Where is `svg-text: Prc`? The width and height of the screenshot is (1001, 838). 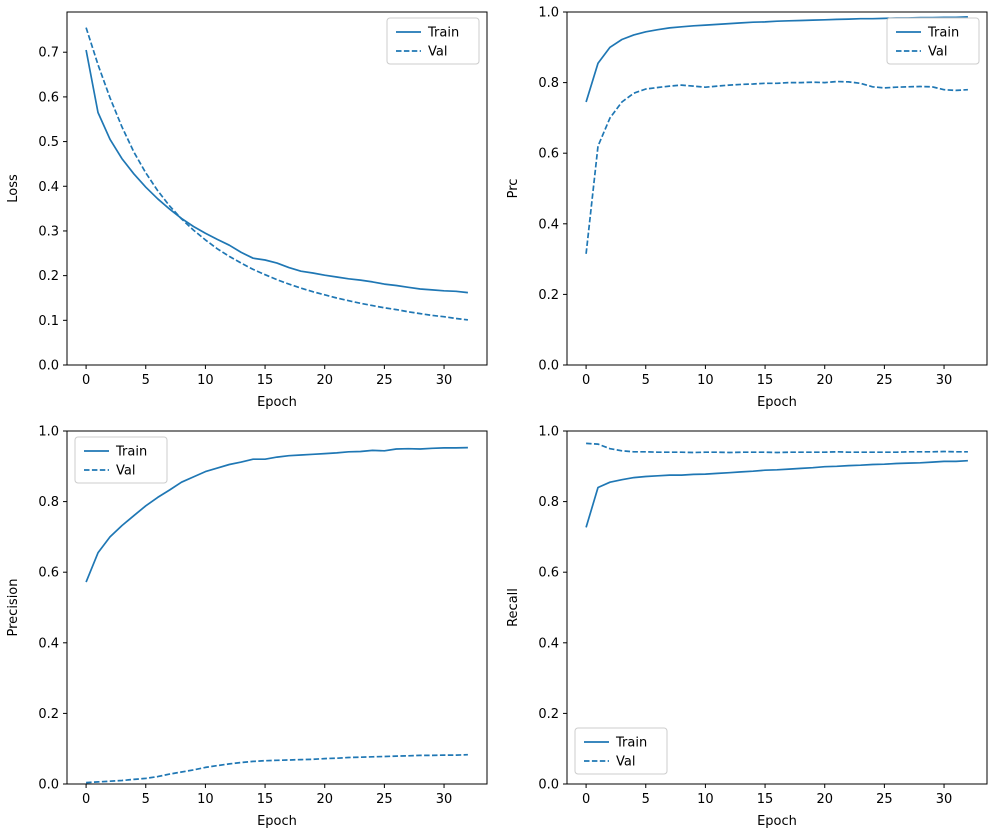
svg-text: Prc is located at coordinates (513, 189).